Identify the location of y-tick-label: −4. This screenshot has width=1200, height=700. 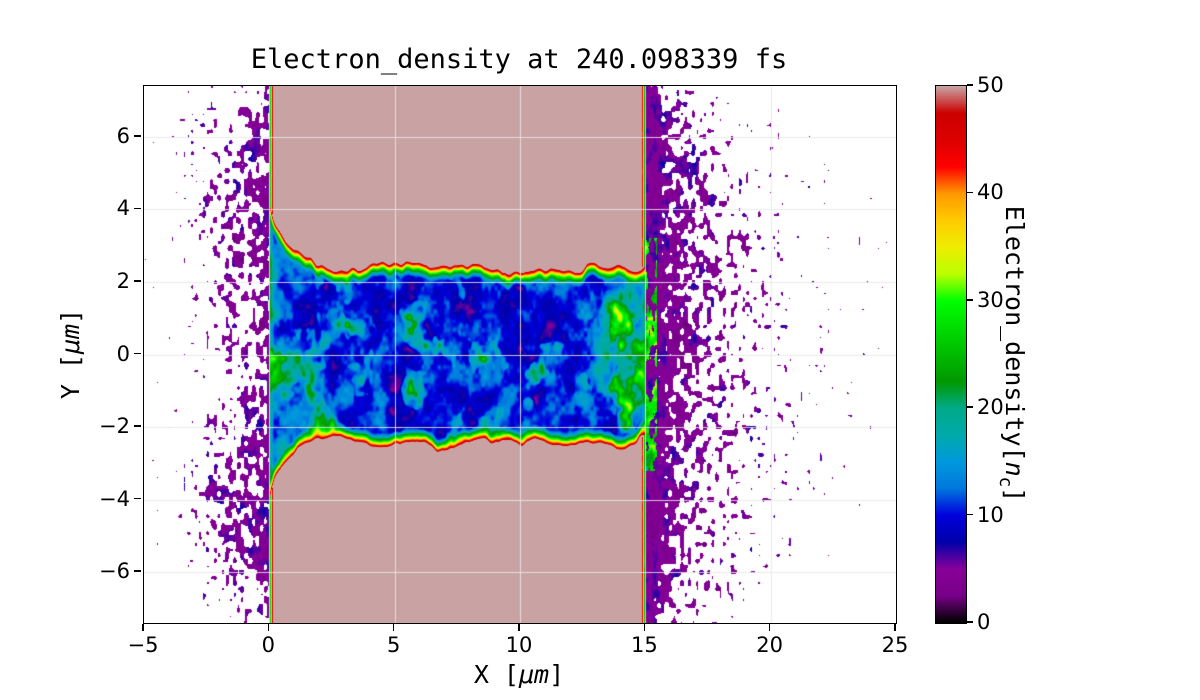
(114, 498).